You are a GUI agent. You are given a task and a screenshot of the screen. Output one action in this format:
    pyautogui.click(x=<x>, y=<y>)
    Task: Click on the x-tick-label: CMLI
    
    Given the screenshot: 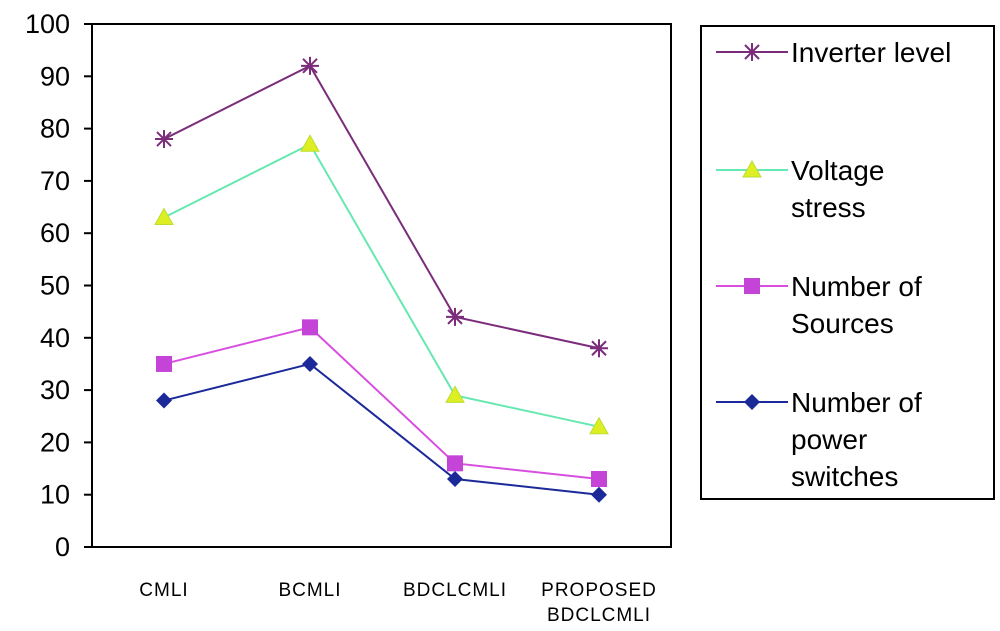 What is the action you would take?
    pyautogui.click(x=163, y=590)
    